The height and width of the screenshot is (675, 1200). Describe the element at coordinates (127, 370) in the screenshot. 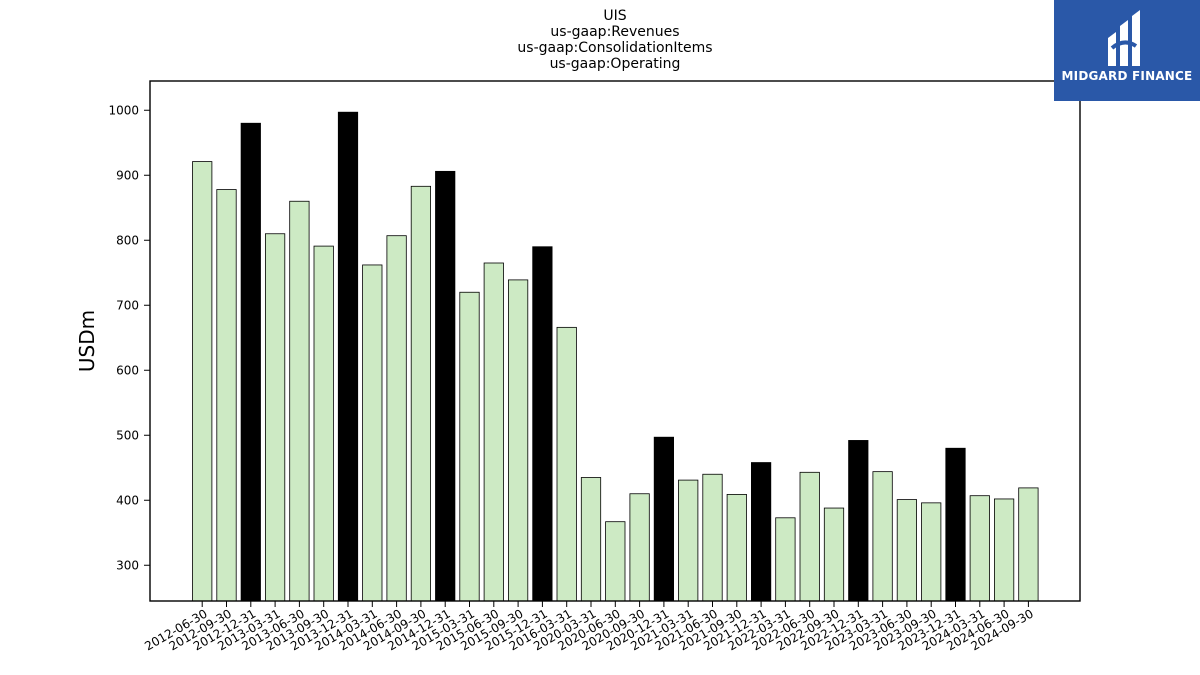

I see `y-tick-label: 600` at that location.